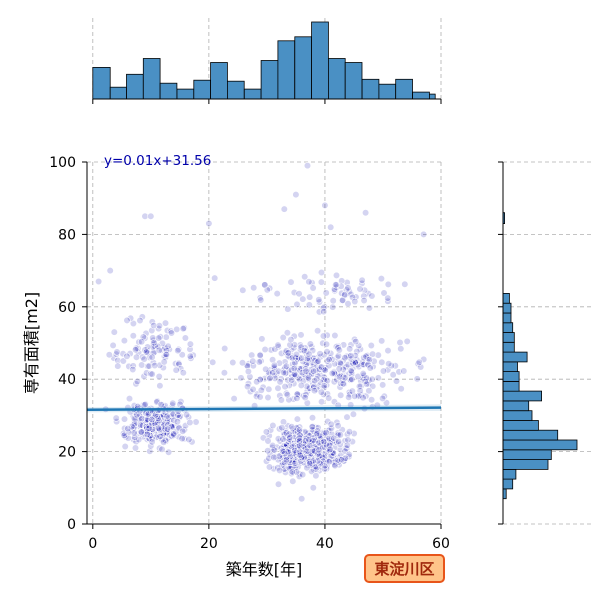  I want to click on marginal-x-histogram, so click(267, 62).